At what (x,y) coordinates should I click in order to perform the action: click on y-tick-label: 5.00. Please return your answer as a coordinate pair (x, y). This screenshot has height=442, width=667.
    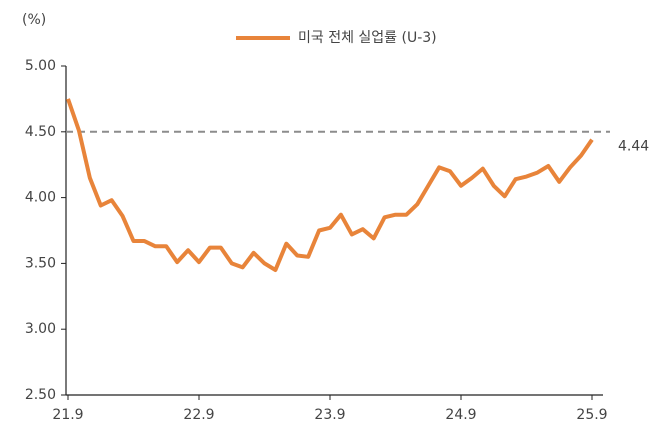
    Looking at the image, I should click on (40, 66).